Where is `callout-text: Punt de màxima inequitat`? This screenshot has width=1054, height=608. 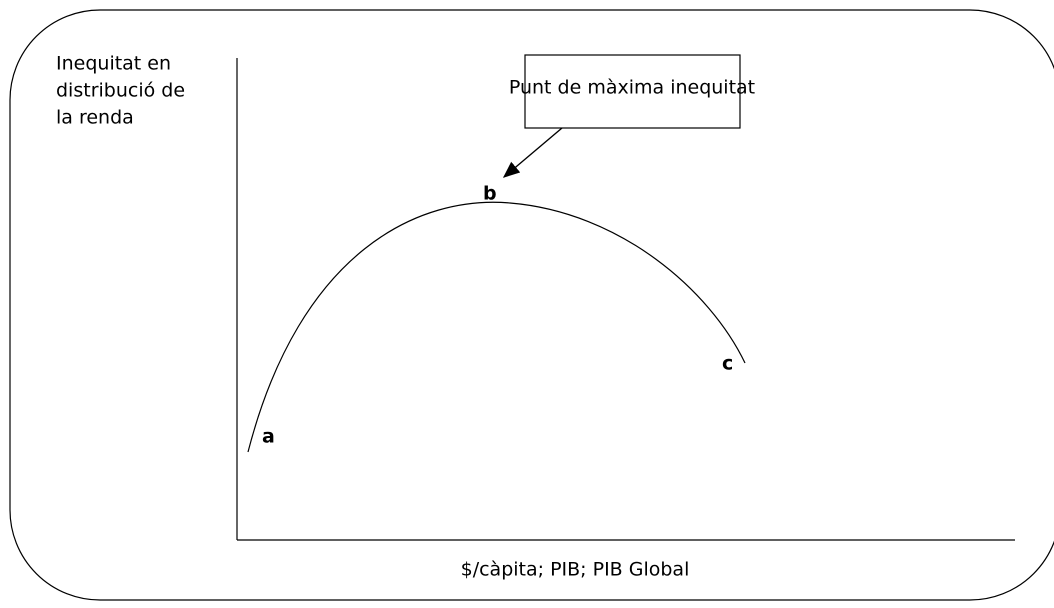
callout-text: Punt de màxima inequitat is located at coordinates (632, 88).